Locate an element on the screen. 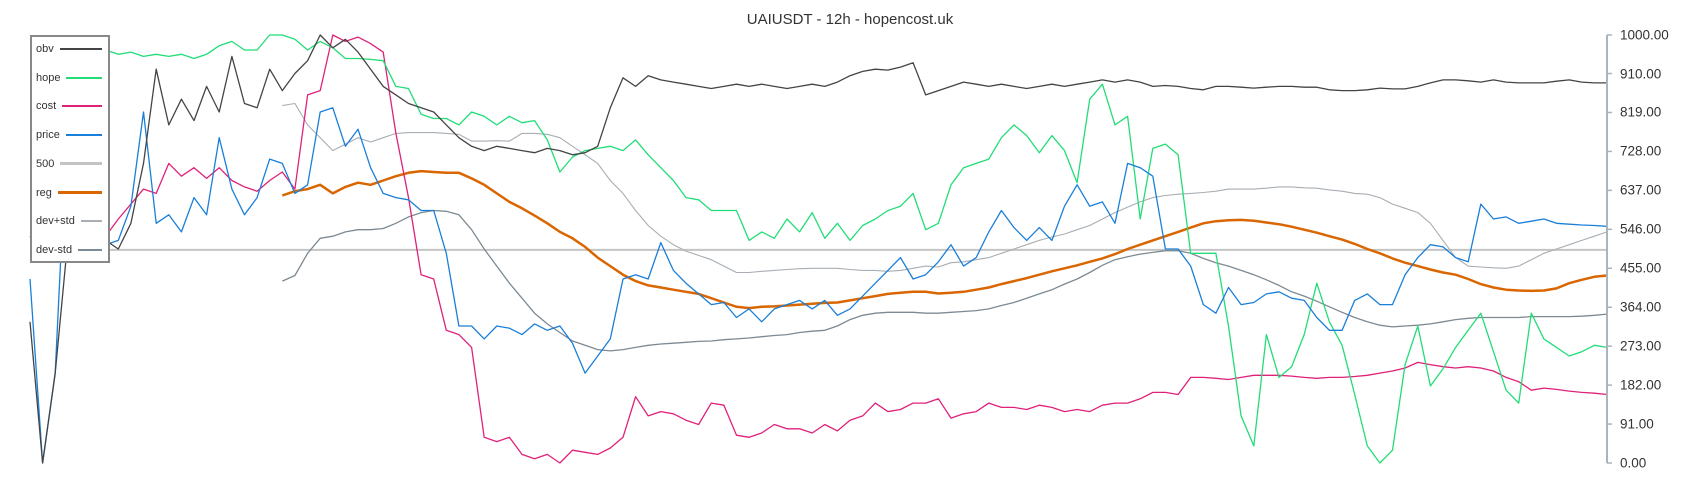 The height and width of the screenshot is (500, 1700). y-tick-label: 364.00 is located at coordinates (1641, 307).